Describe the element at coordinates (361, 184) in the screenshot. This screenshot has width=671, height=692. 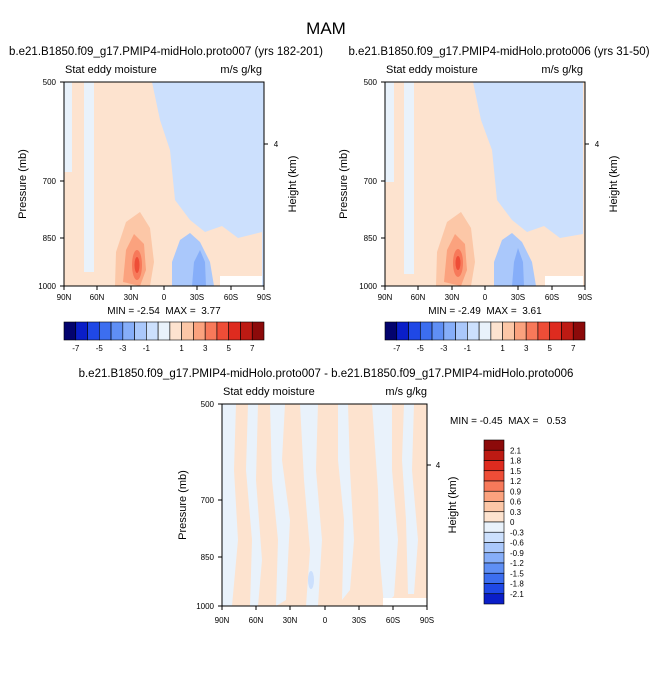
I see `panel-2-y-axis: 500 700 850 1000 Pressure (mb)` at that location.